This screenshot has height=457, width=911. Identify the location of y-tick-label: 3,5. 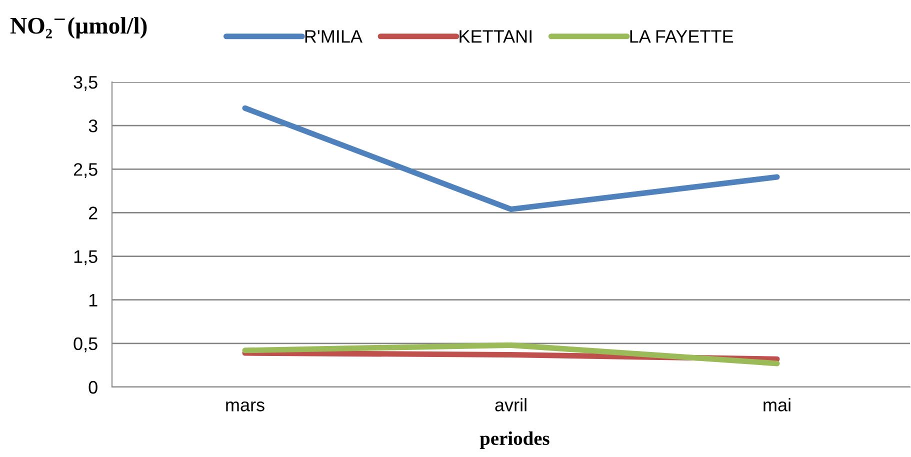
(86, 83).